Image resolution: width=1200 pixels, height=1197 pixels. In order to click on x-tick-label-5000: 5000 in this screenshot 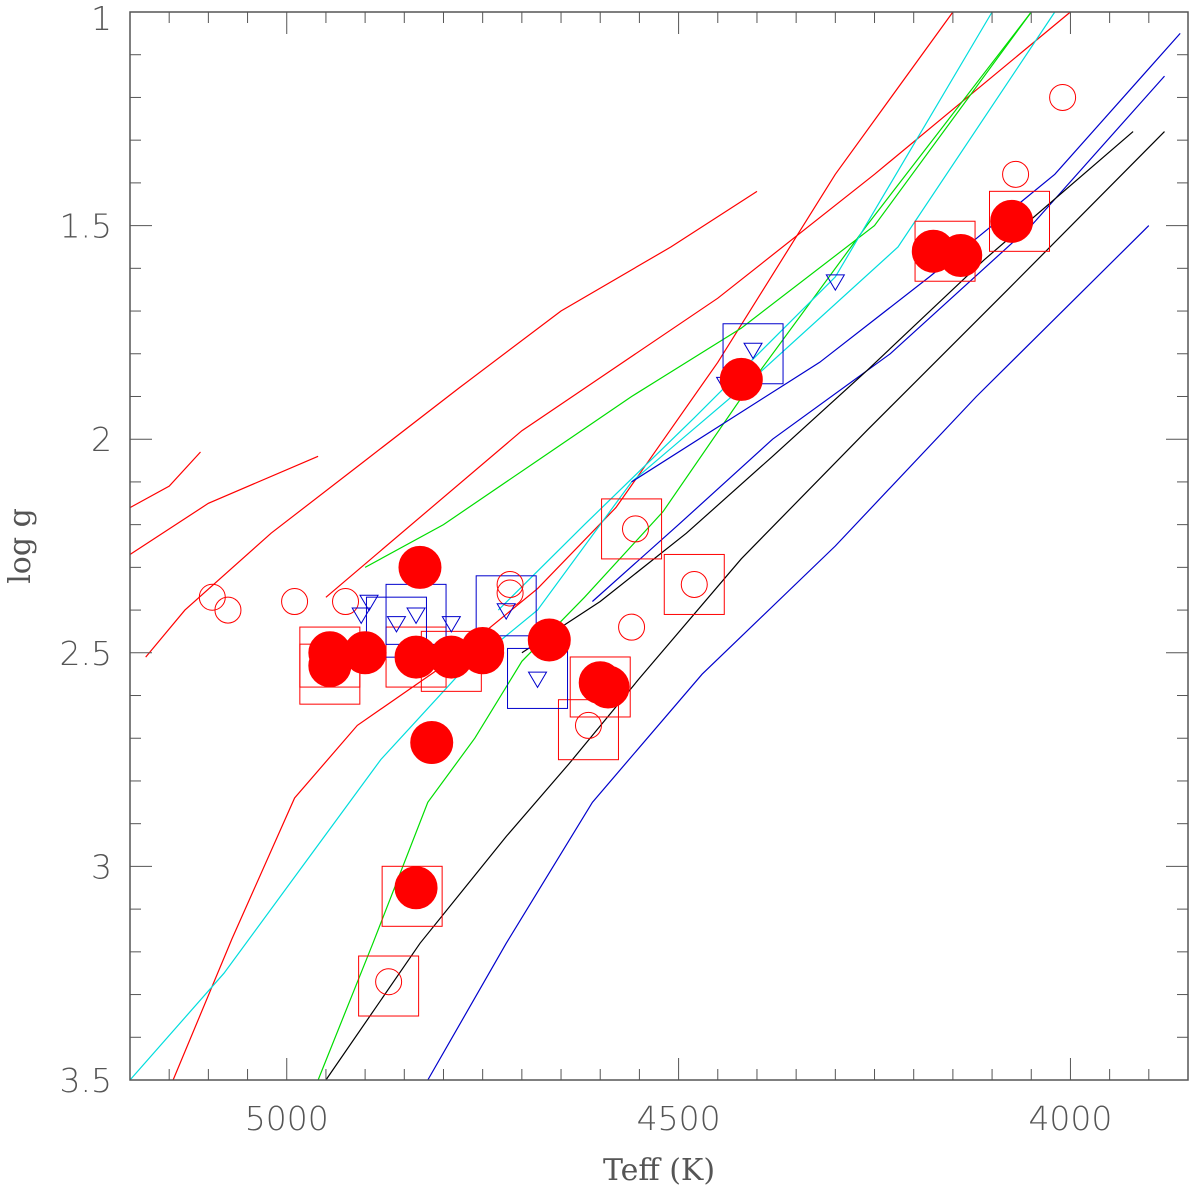, I will do `click(287, 1118)`.